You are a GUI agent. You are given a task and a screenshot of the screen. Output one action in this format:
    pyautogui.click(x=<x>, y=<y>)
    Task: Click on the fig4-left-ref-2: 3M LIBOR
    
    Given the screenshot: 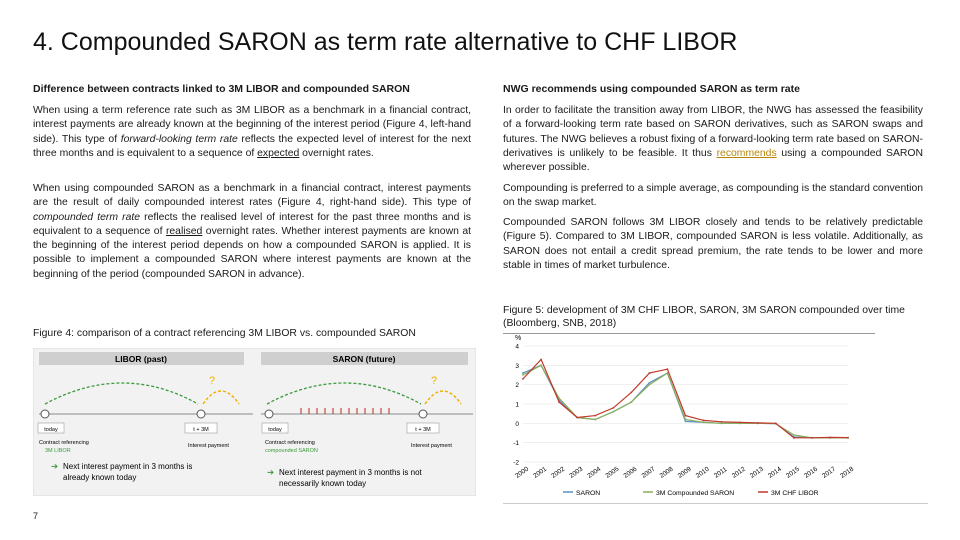 What is the action you would take?
    pyautogui.click(x=58, y=451)
    